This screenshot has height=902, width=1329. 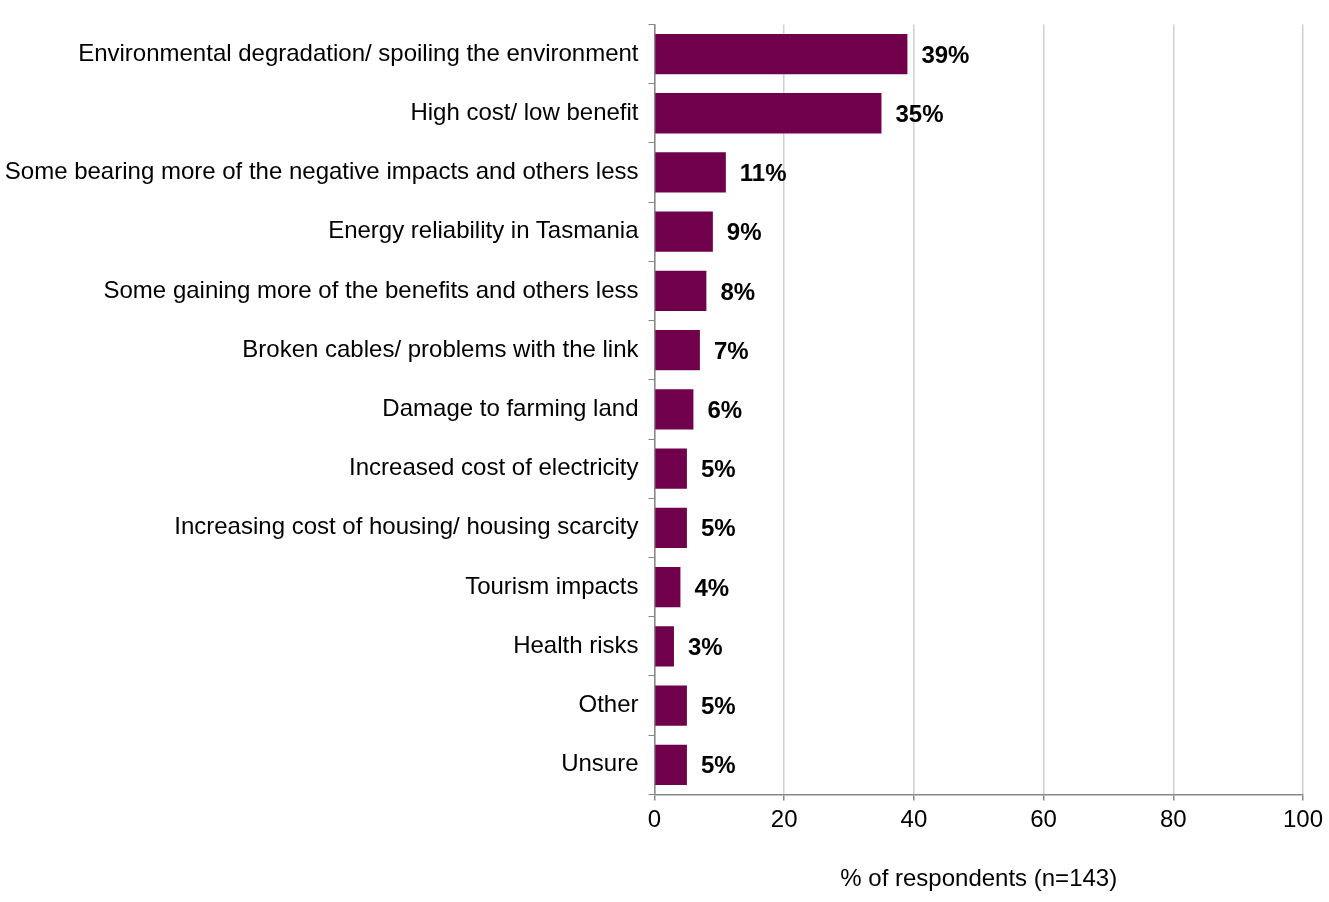 I want to click on y-tick-label: Increased cost of electricity, so click(x=494, y=467).